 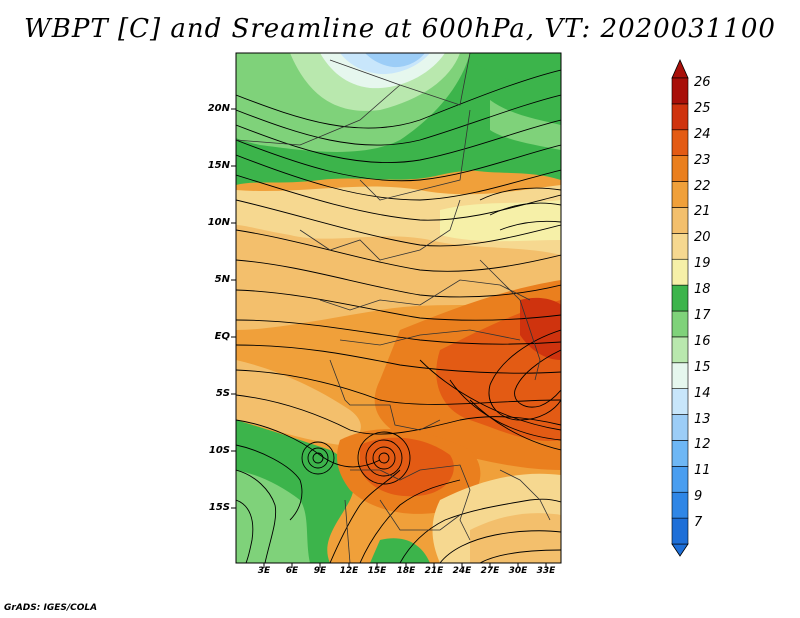 What do you see at coordinates (490, 571) in the screenshot?
I see `lon-label: 27E` at bounding box center [490, 571].